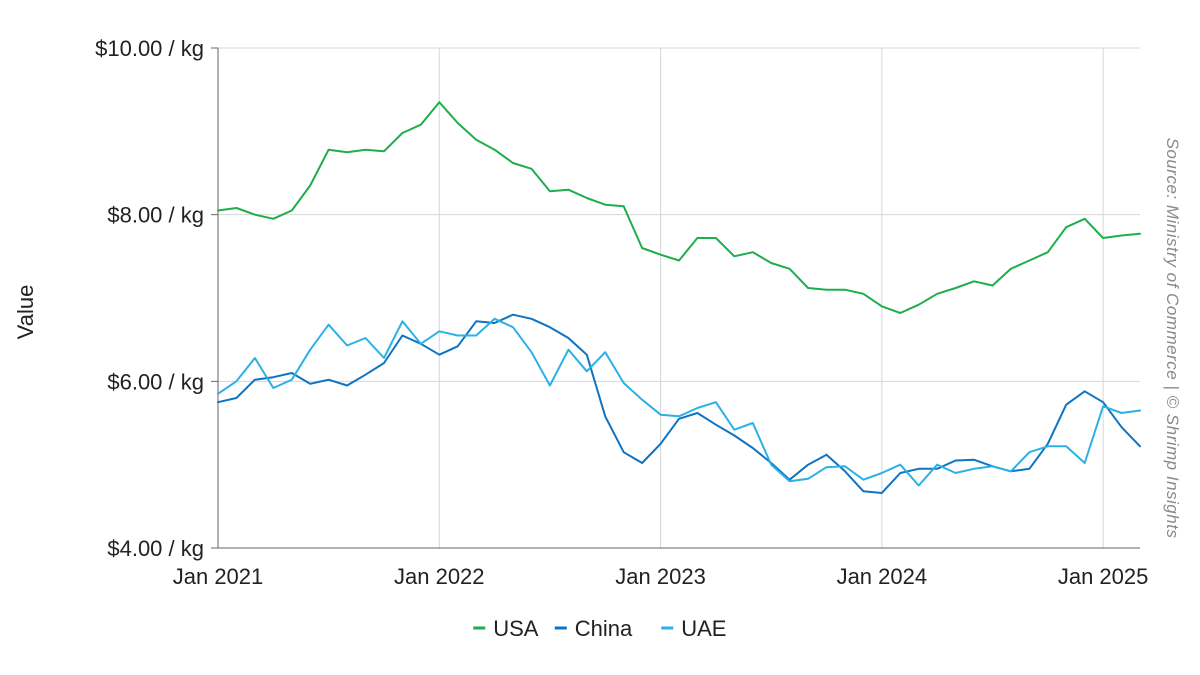 This screenshot has width=1200, height=675. I want to click on x-tick-label: Jan 2023, so click(660, 576).